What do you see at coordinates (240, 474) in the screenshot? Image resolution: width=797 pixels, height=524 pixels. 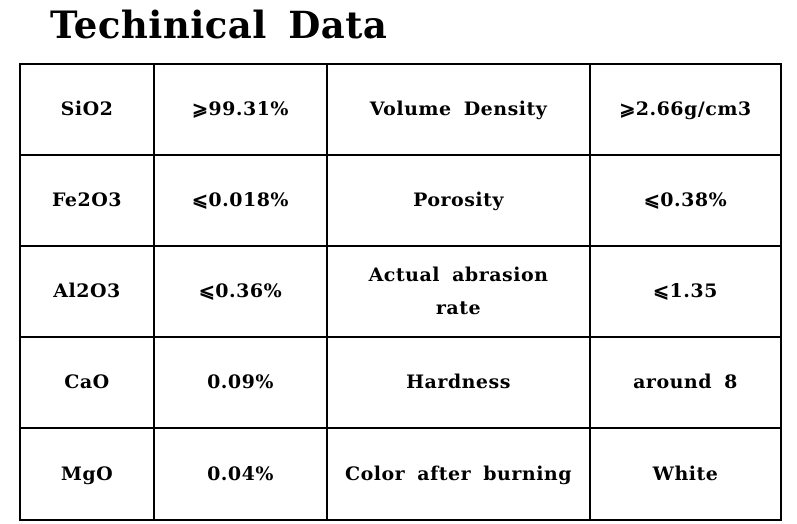 I see `table-cell-value: 0.04%` at bounding box center [240, 474].